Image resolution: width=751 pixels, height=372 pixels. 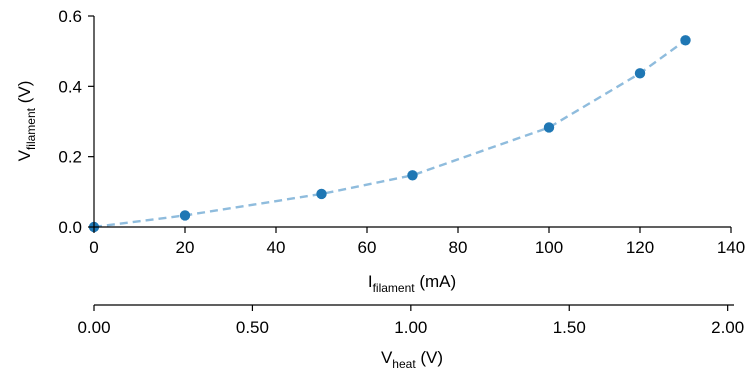 What do you see at coordinates (70, 227) in the screenshot?
I see `y-tick-label: 0.0` at bounding box center [70, 227].